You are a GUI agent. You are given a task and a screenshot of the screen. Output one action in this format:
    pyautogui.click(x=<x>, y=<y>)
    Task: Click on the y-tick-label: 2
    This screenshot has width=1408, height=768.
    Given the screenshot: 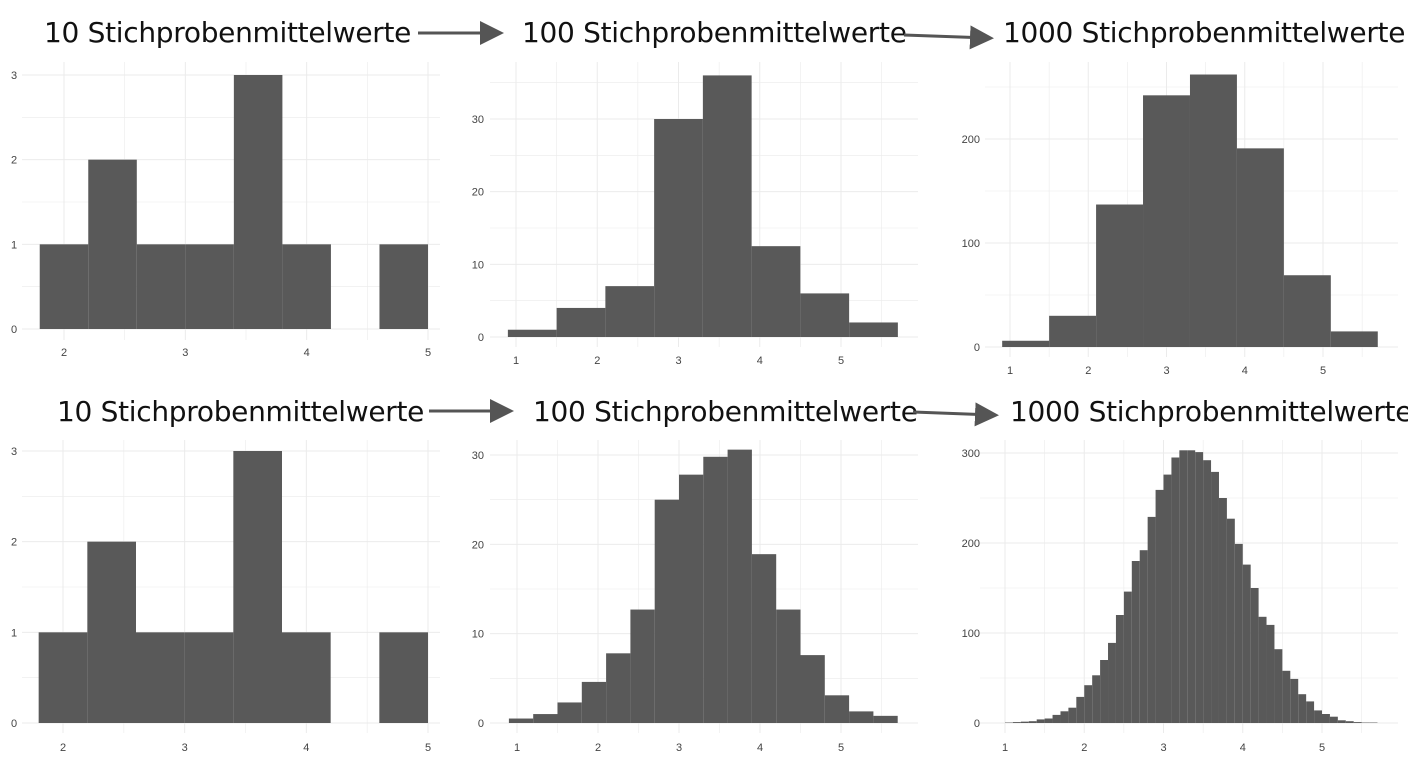 What is the action you would take?
    pyautogui.click(x=14, y=161)
    